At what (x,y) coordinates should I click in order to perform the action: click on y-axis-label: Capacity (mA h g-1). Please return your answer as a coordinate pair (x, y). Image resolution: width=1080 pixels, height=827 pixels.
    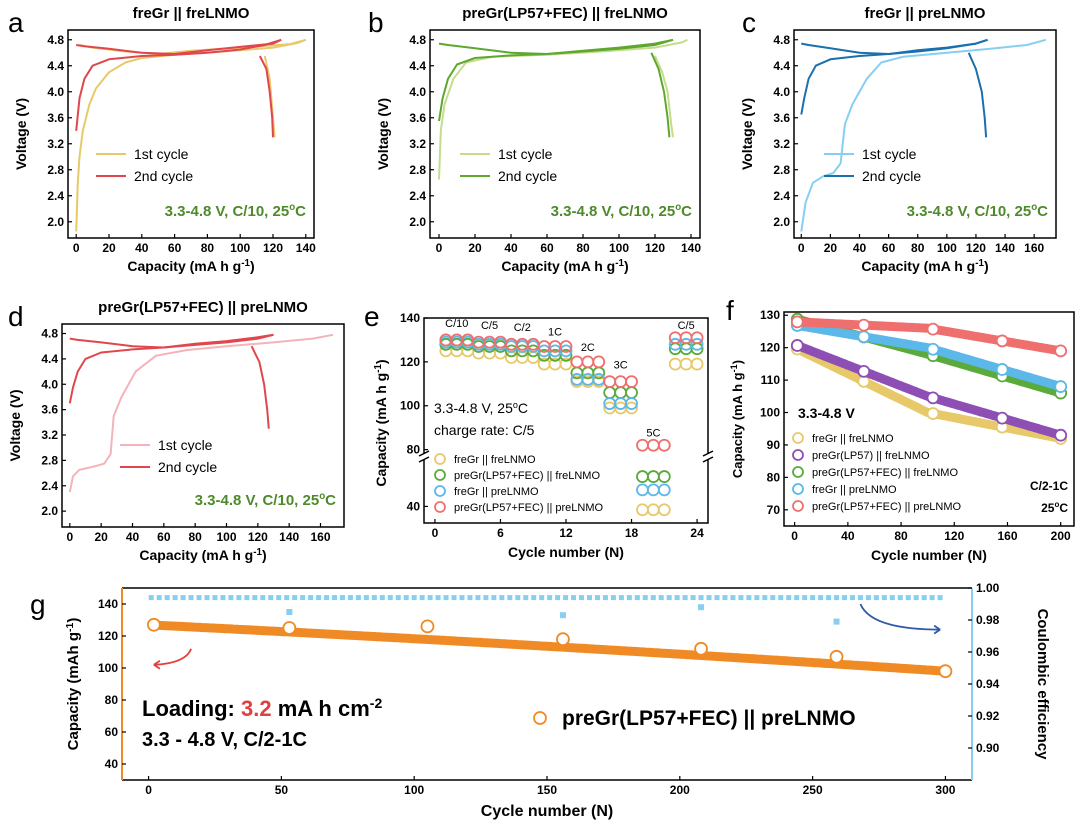
    Looking at the image, I should click on (737, 419).